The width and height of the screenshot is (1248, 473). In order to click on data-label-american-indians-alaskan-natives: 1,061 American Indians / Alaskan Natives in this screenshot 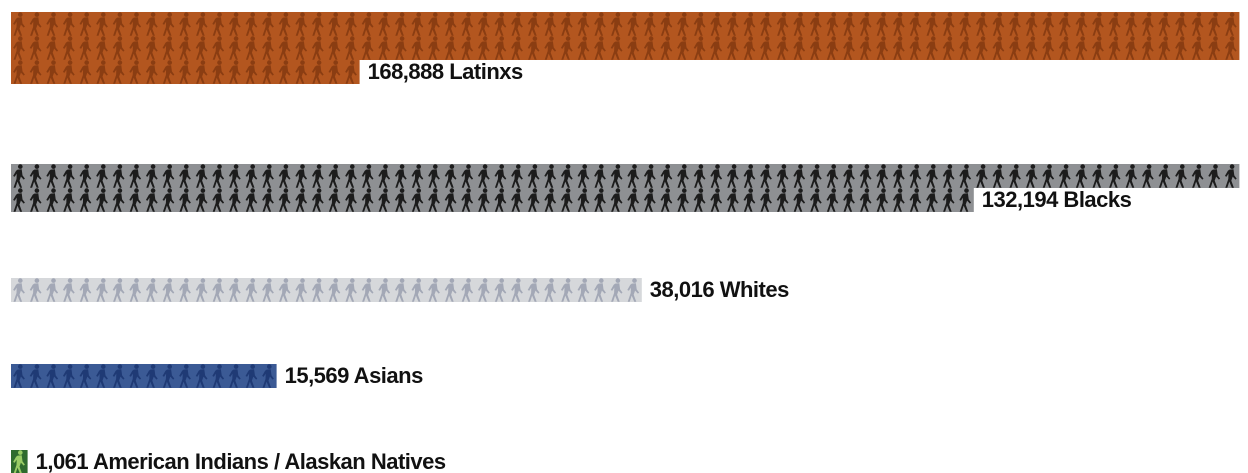, I will do `click(241, 461)`.